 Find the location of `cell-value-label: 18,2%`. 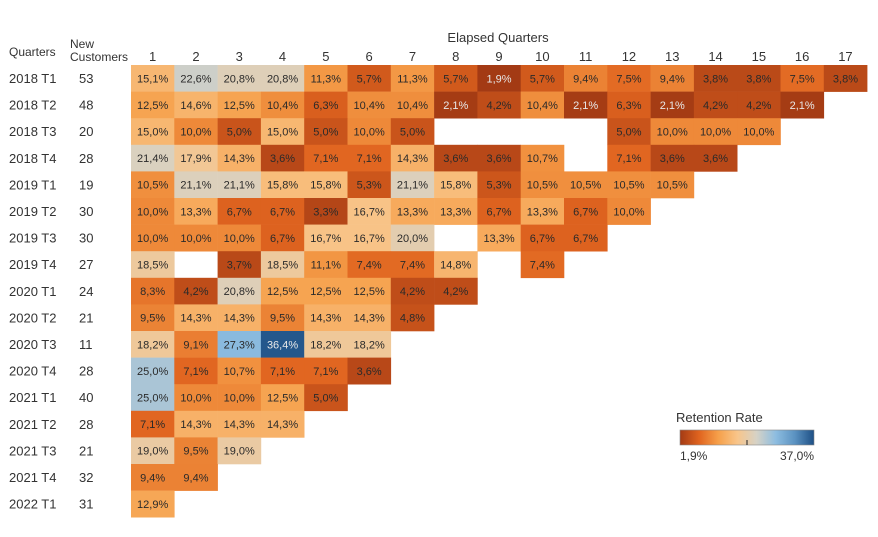

cell-value-label: 18,2% is located at coordinates (325, 345).